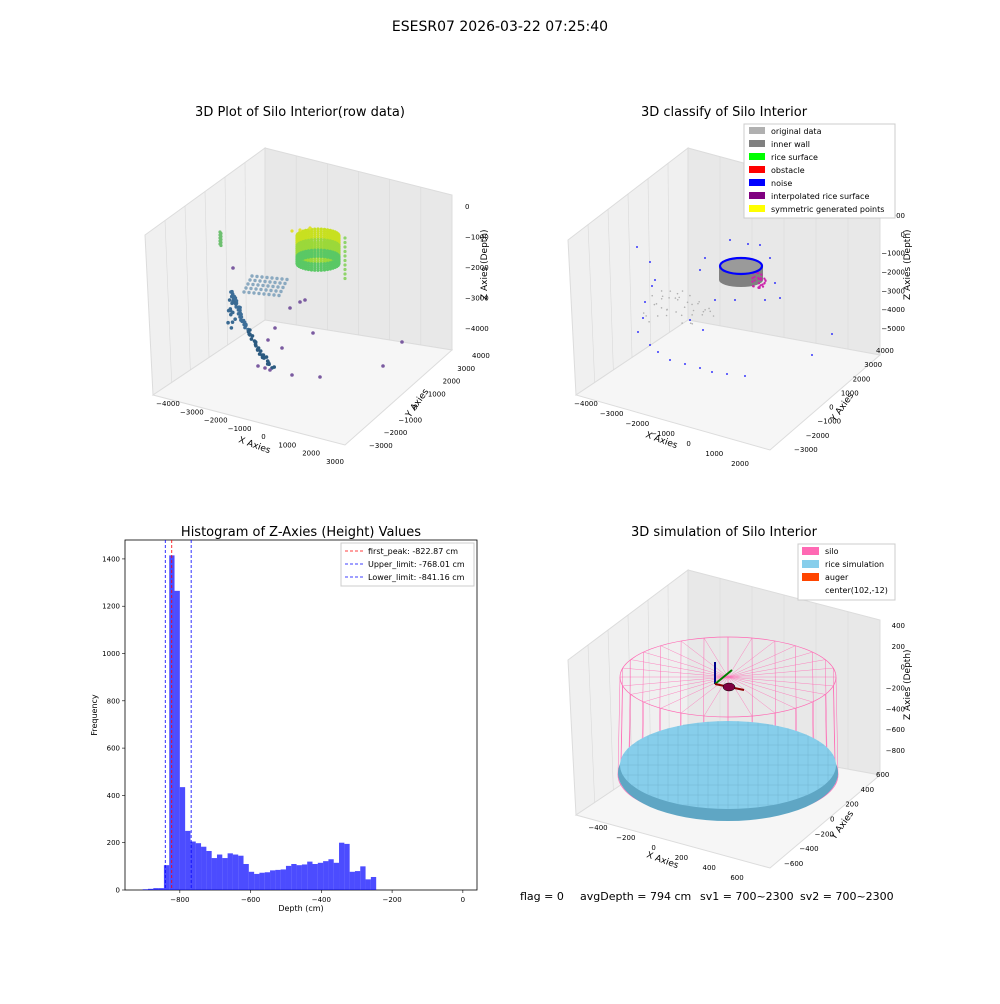  Describe the element at coordinates (381, 446) in the screenshot. I see `y-tick-label: −3000` at that location.